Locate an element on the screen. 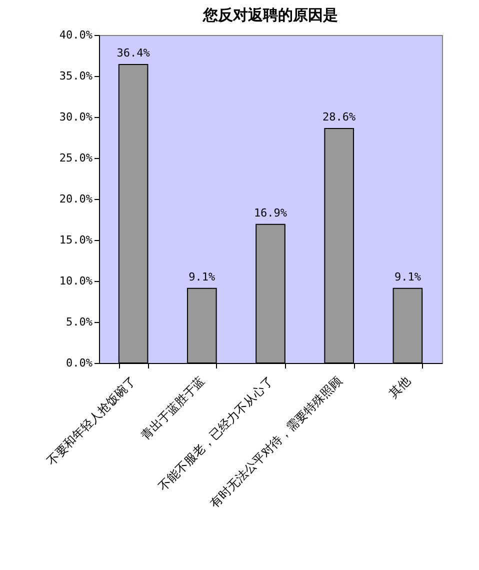 The image size is (479, 570). chart-title: 您反对返聘的原因是 is located at coordinates (270, 15).